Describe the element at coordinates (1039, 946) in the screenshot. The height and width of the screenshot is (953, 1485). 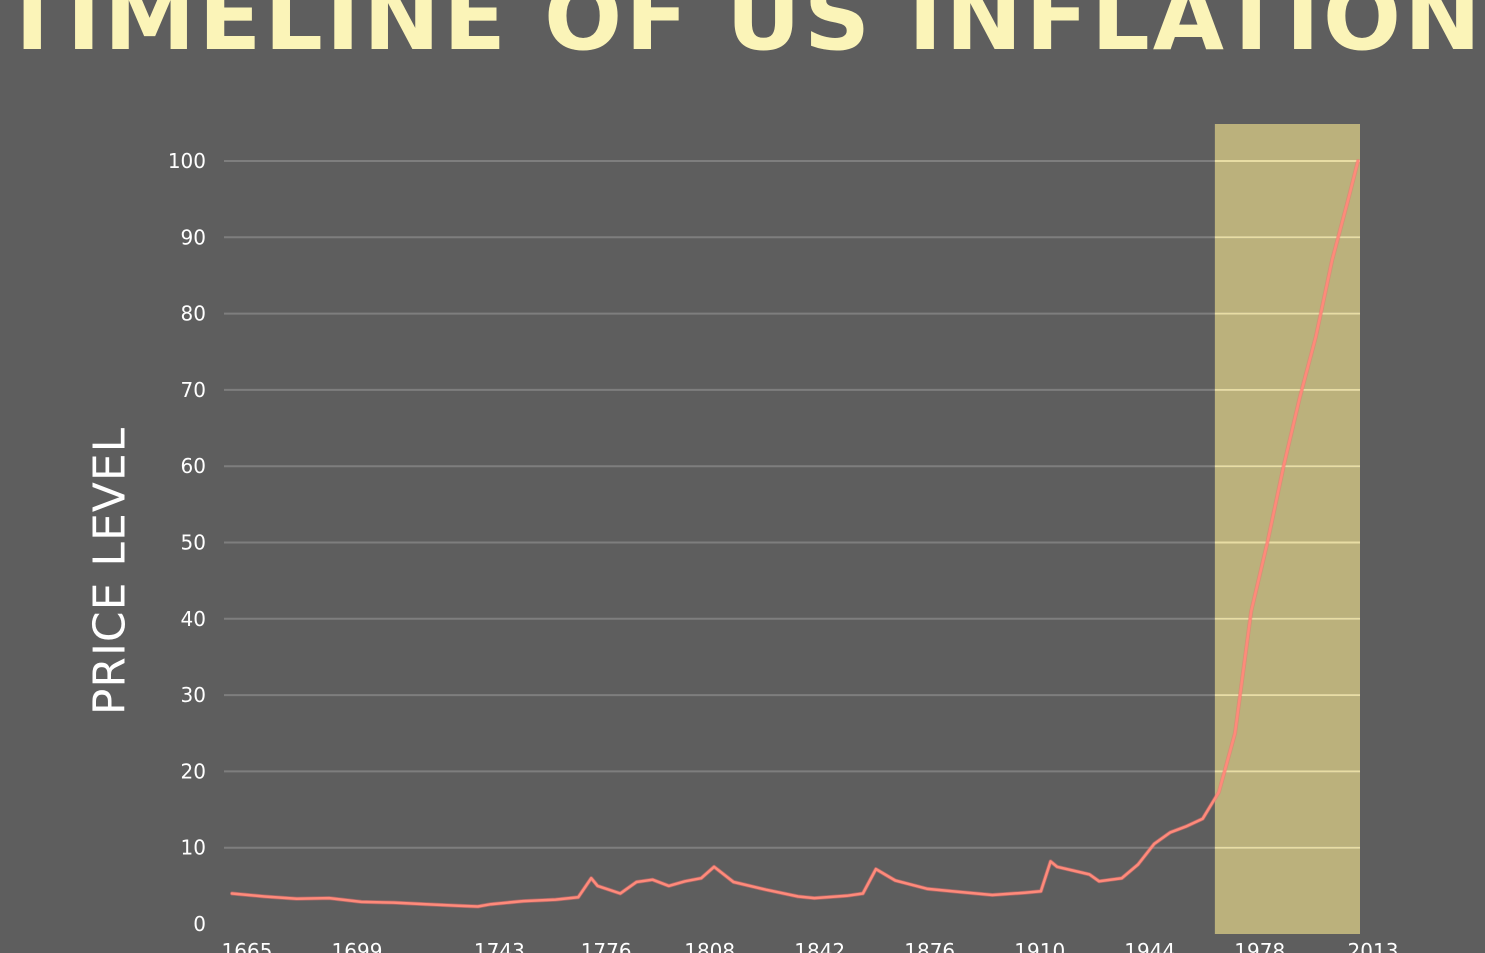
I see `x-tick-label: 1910` at that location.